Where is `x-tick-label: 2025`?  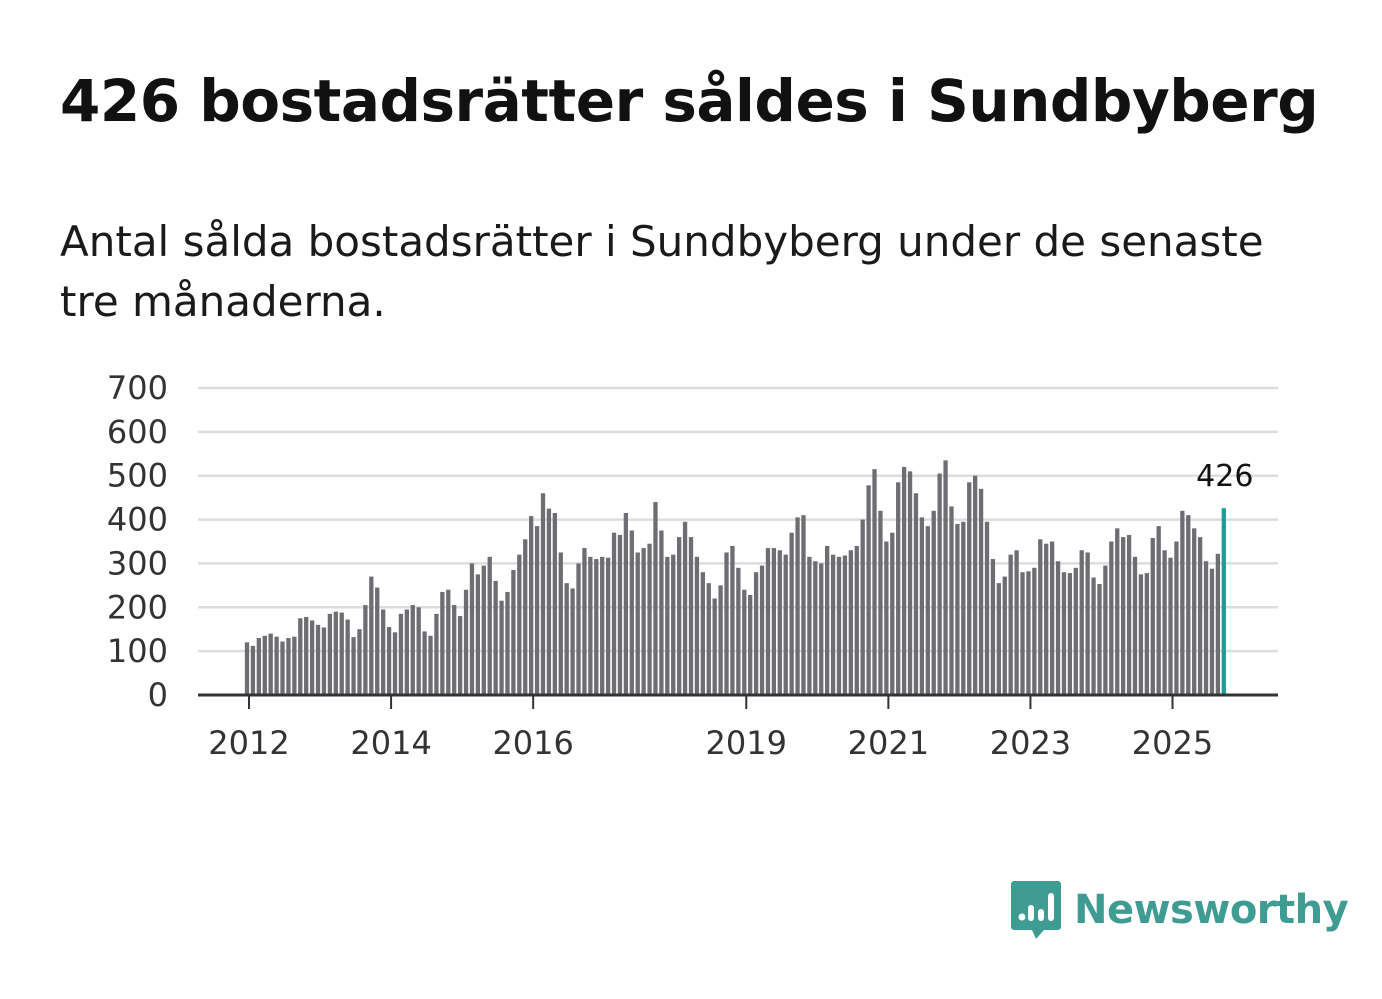
x-tick-label: 2025 is located at coordinates (1172, 743).